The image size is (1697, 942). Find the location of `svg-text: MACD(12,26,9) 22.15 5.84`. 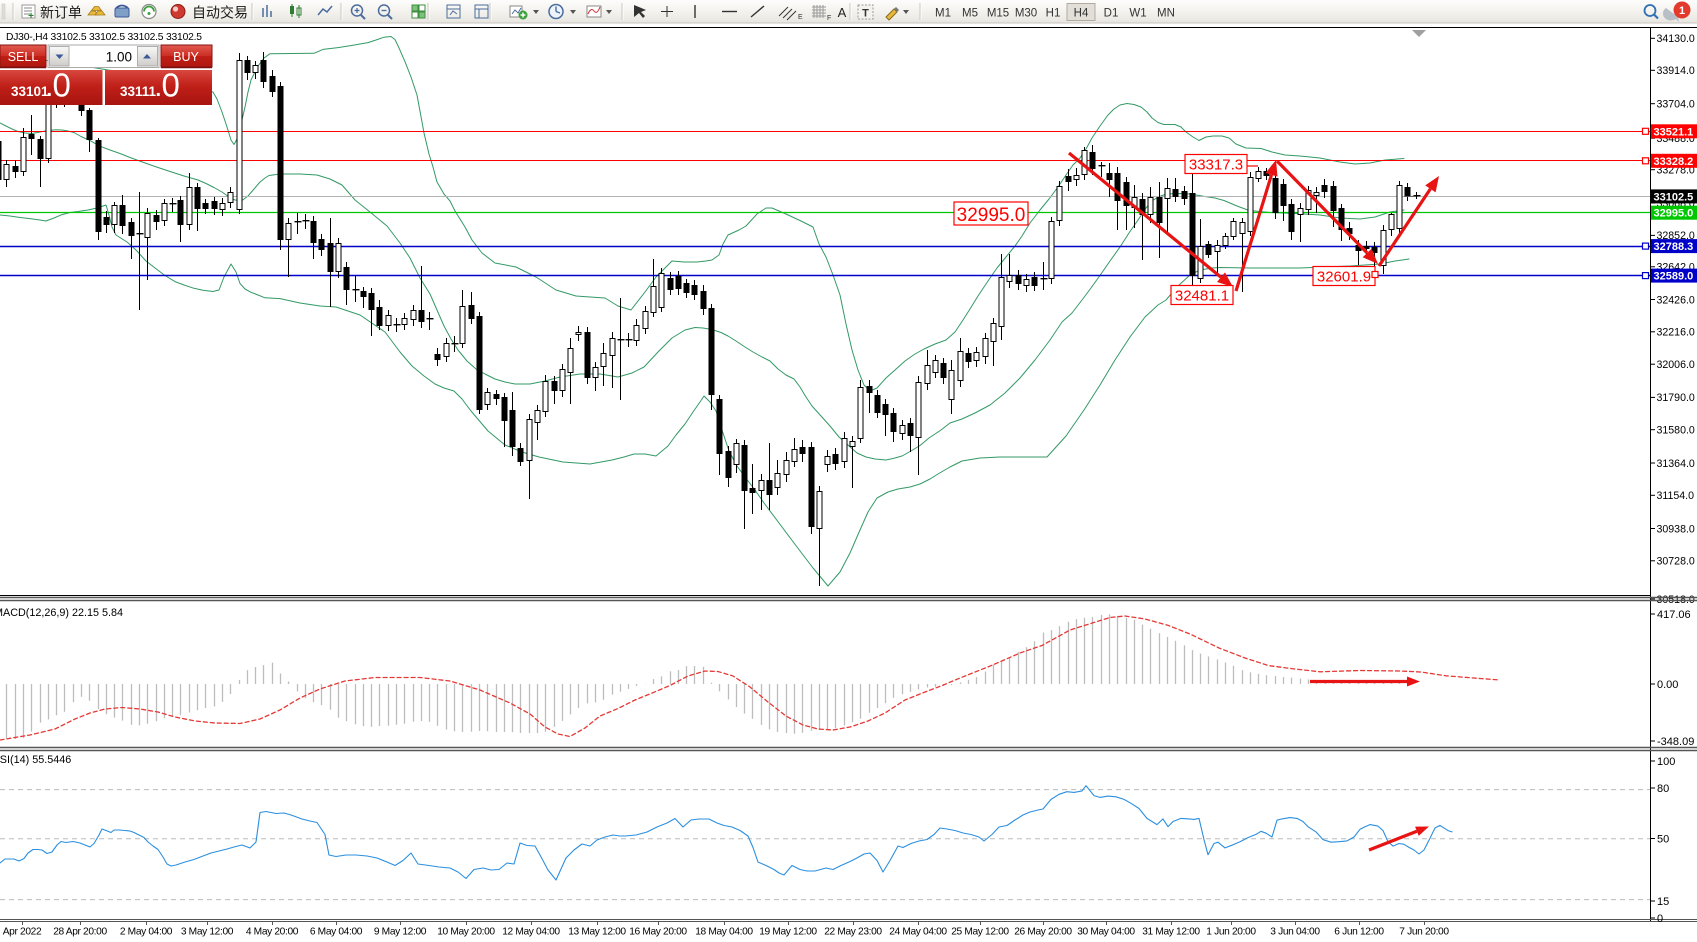

svg-text: MACD(12,26,9) 22.15 5.84 is located at coordinates (61, 613).